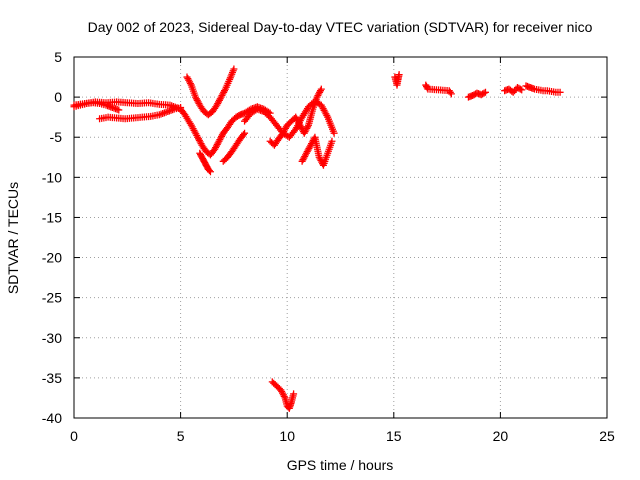 The width and height of the screenshot is (640, 480). I want to click on y-tick-label: -35, so click(52, 378).